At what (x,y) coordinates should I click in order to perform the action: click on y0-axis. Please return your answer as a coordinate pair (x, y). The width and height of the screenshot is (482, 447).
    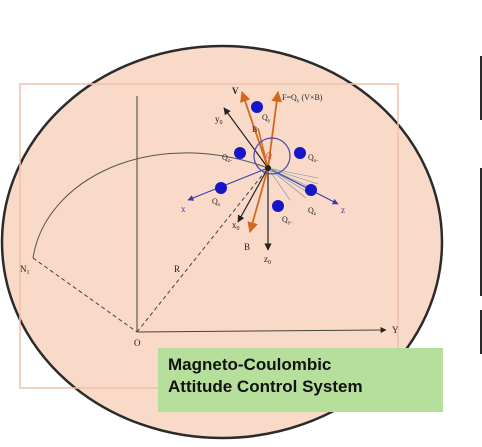
    Looking at the image, I should click on (246, 138).